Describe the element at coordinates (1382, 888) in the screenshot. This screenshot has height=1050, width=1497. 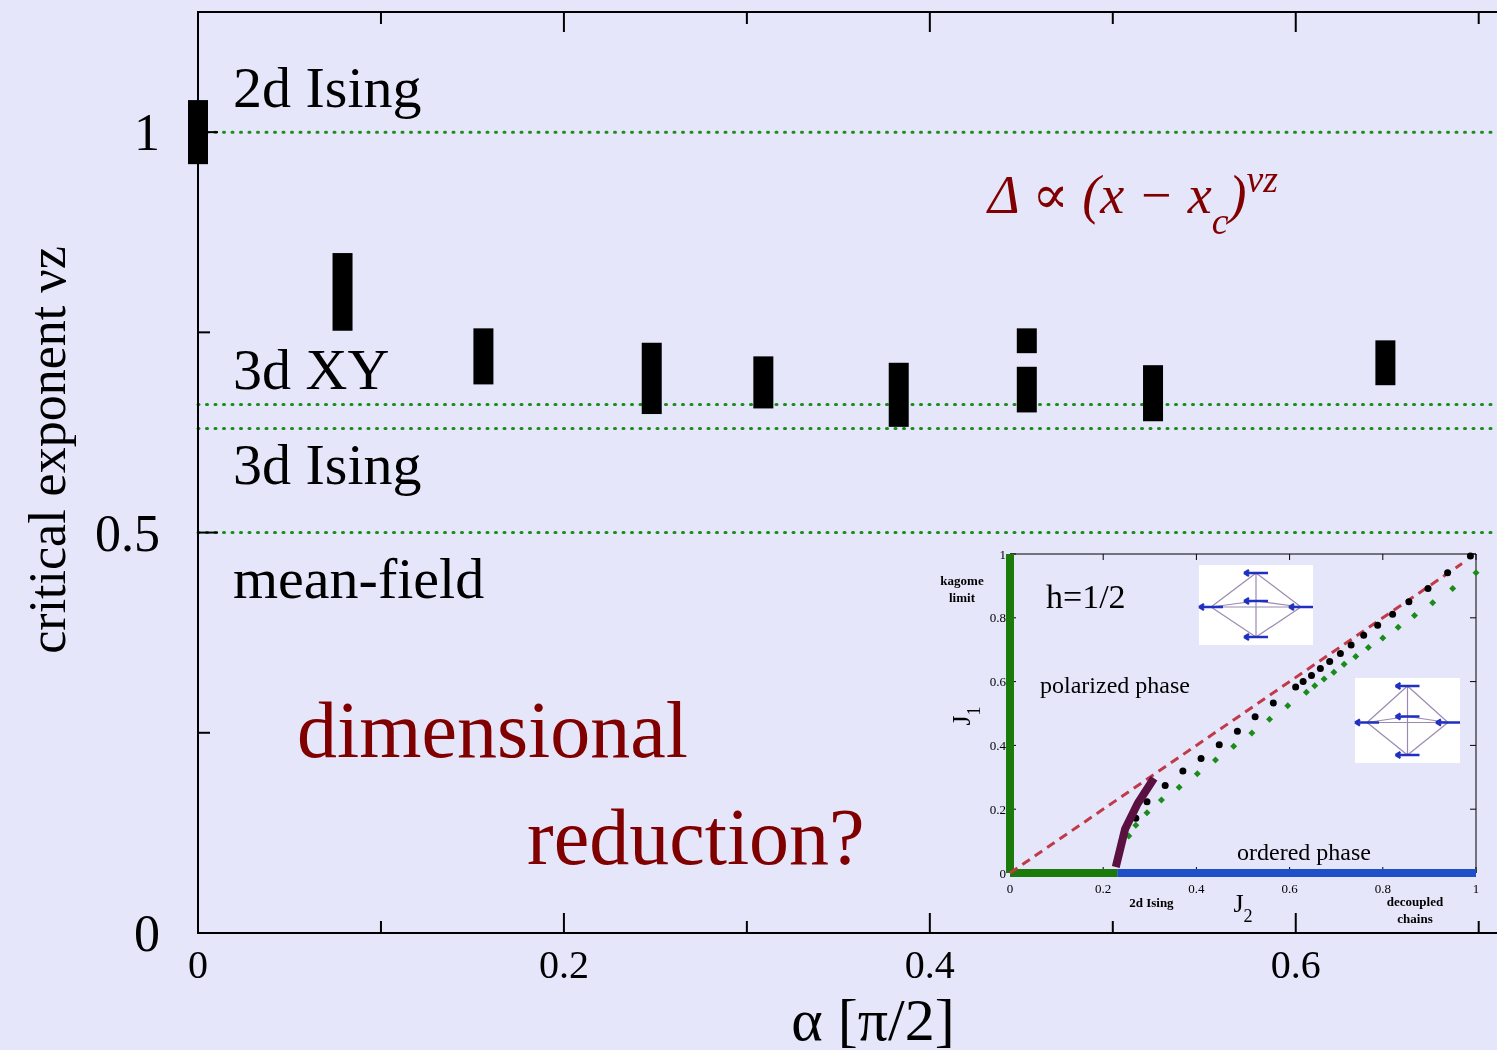
I see `x-tick-label: 0.8` at that location.